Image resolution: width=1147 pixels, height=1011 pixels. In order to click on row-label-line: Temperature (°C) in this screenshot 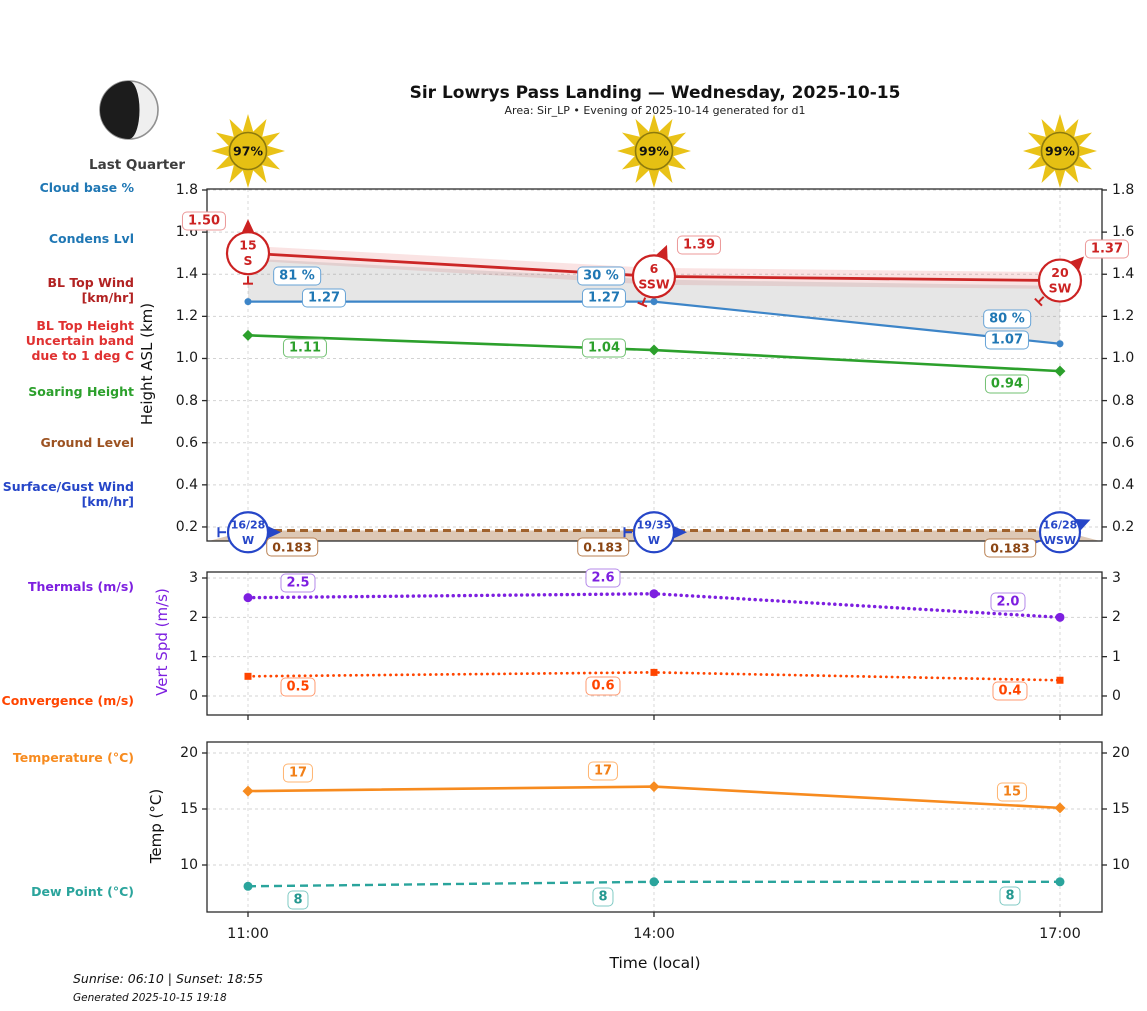, I will do `click(73, 757)`.